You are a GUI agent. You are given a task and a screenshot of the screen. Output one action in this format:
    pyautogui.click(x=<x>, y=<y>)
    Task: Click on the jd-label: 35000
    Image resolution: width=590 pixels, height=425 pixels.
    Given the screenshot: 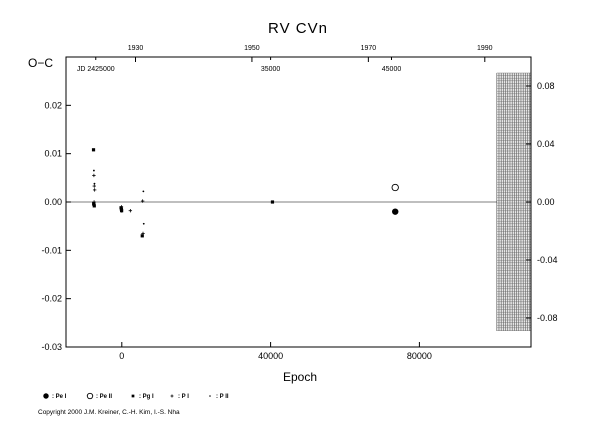 What is the action you would take?
    pyautogui.click(x=271, y=69)
    